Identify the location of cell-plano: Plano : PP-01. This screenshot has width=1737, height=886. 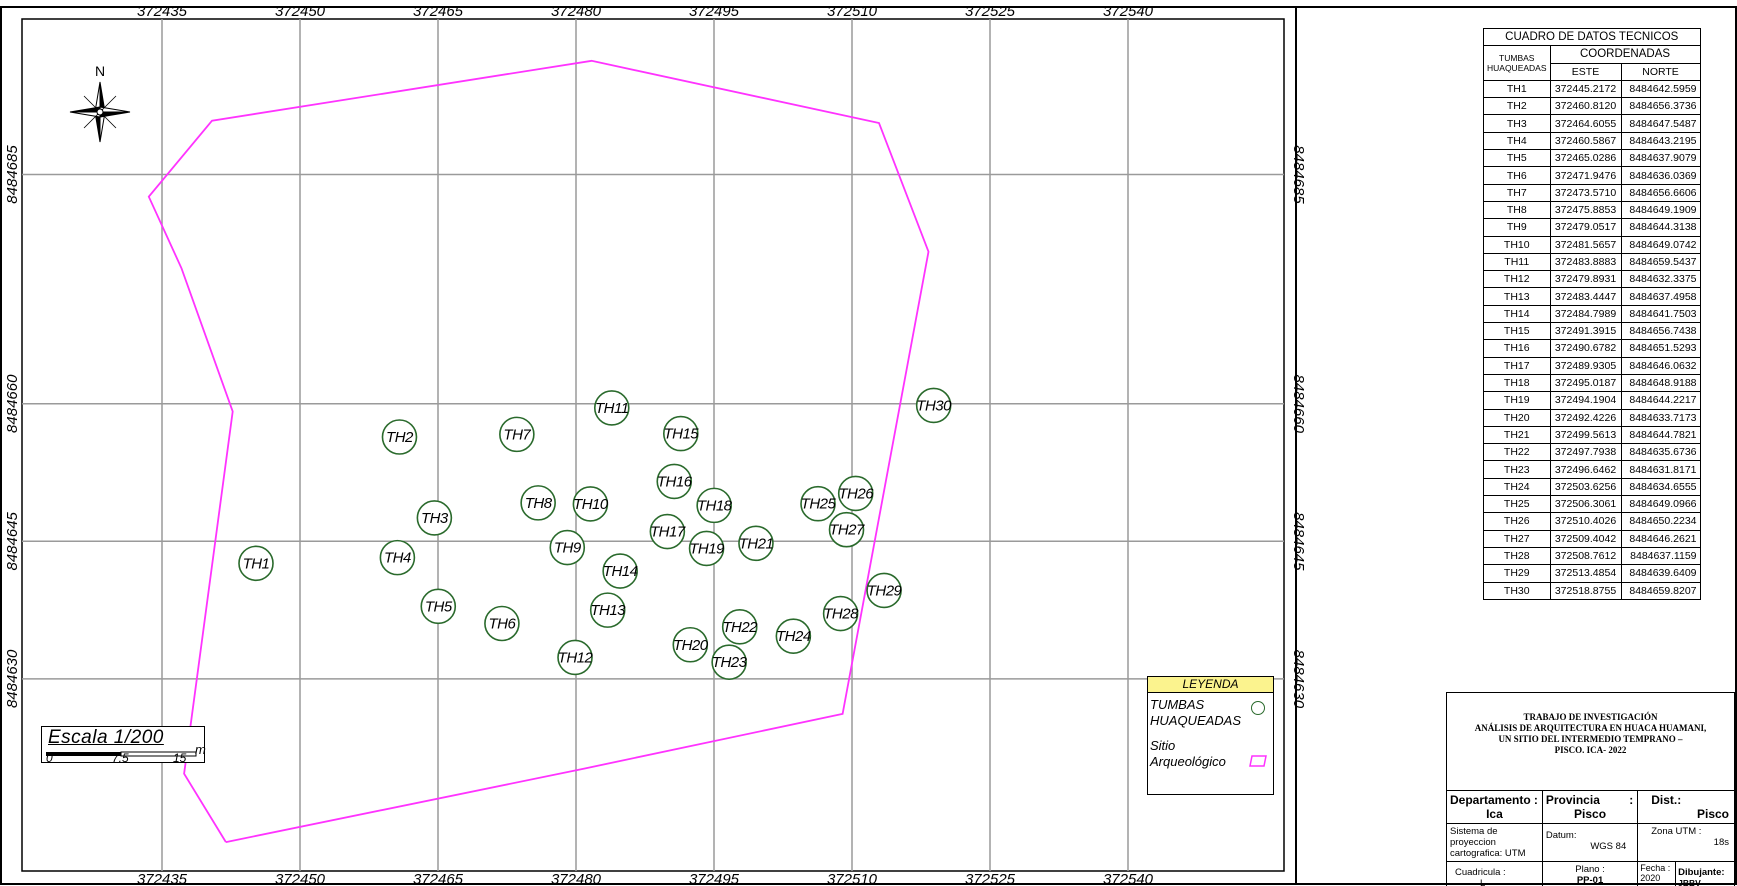
(1590, 873).